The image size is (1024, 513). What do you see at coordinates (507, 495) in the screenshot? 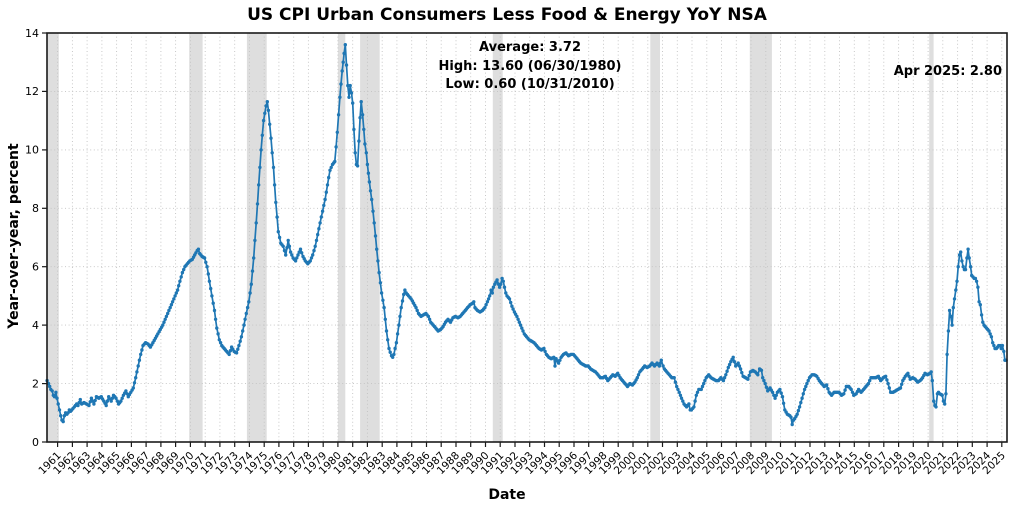
I see `x-axis-label: Date` at bounding box center [507, 495].